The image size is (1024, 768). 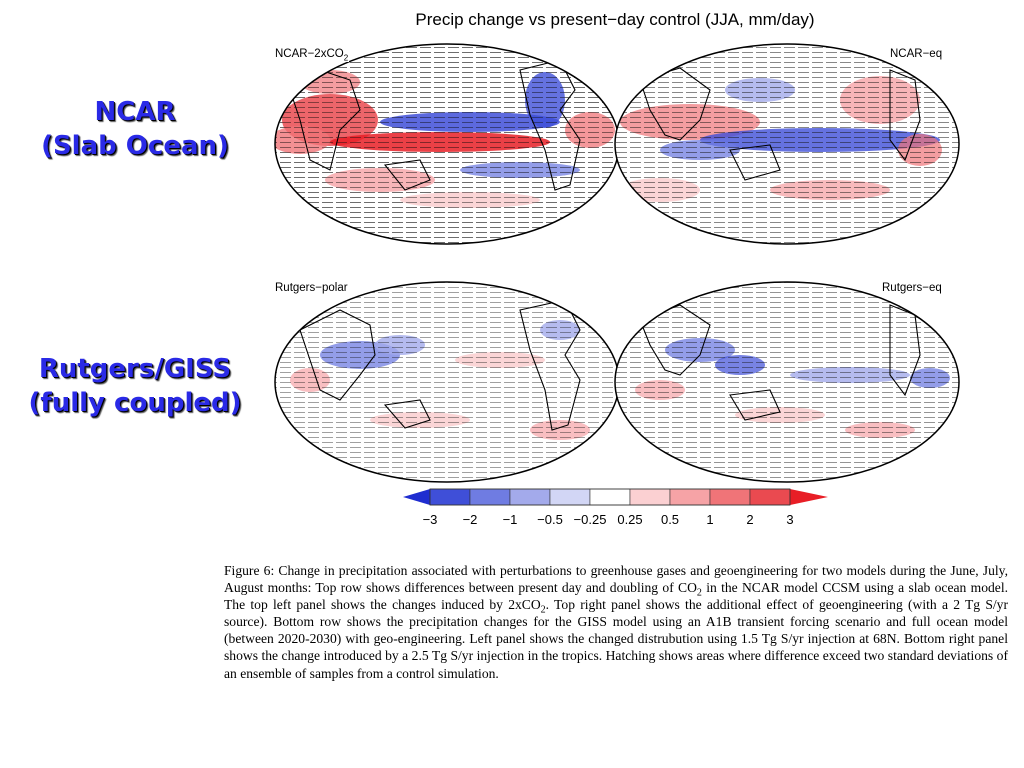 What do you see at coordinates (447, 382) in the screenshot?
I see `map-rutgers-polar` at bounding box center [447, 382].